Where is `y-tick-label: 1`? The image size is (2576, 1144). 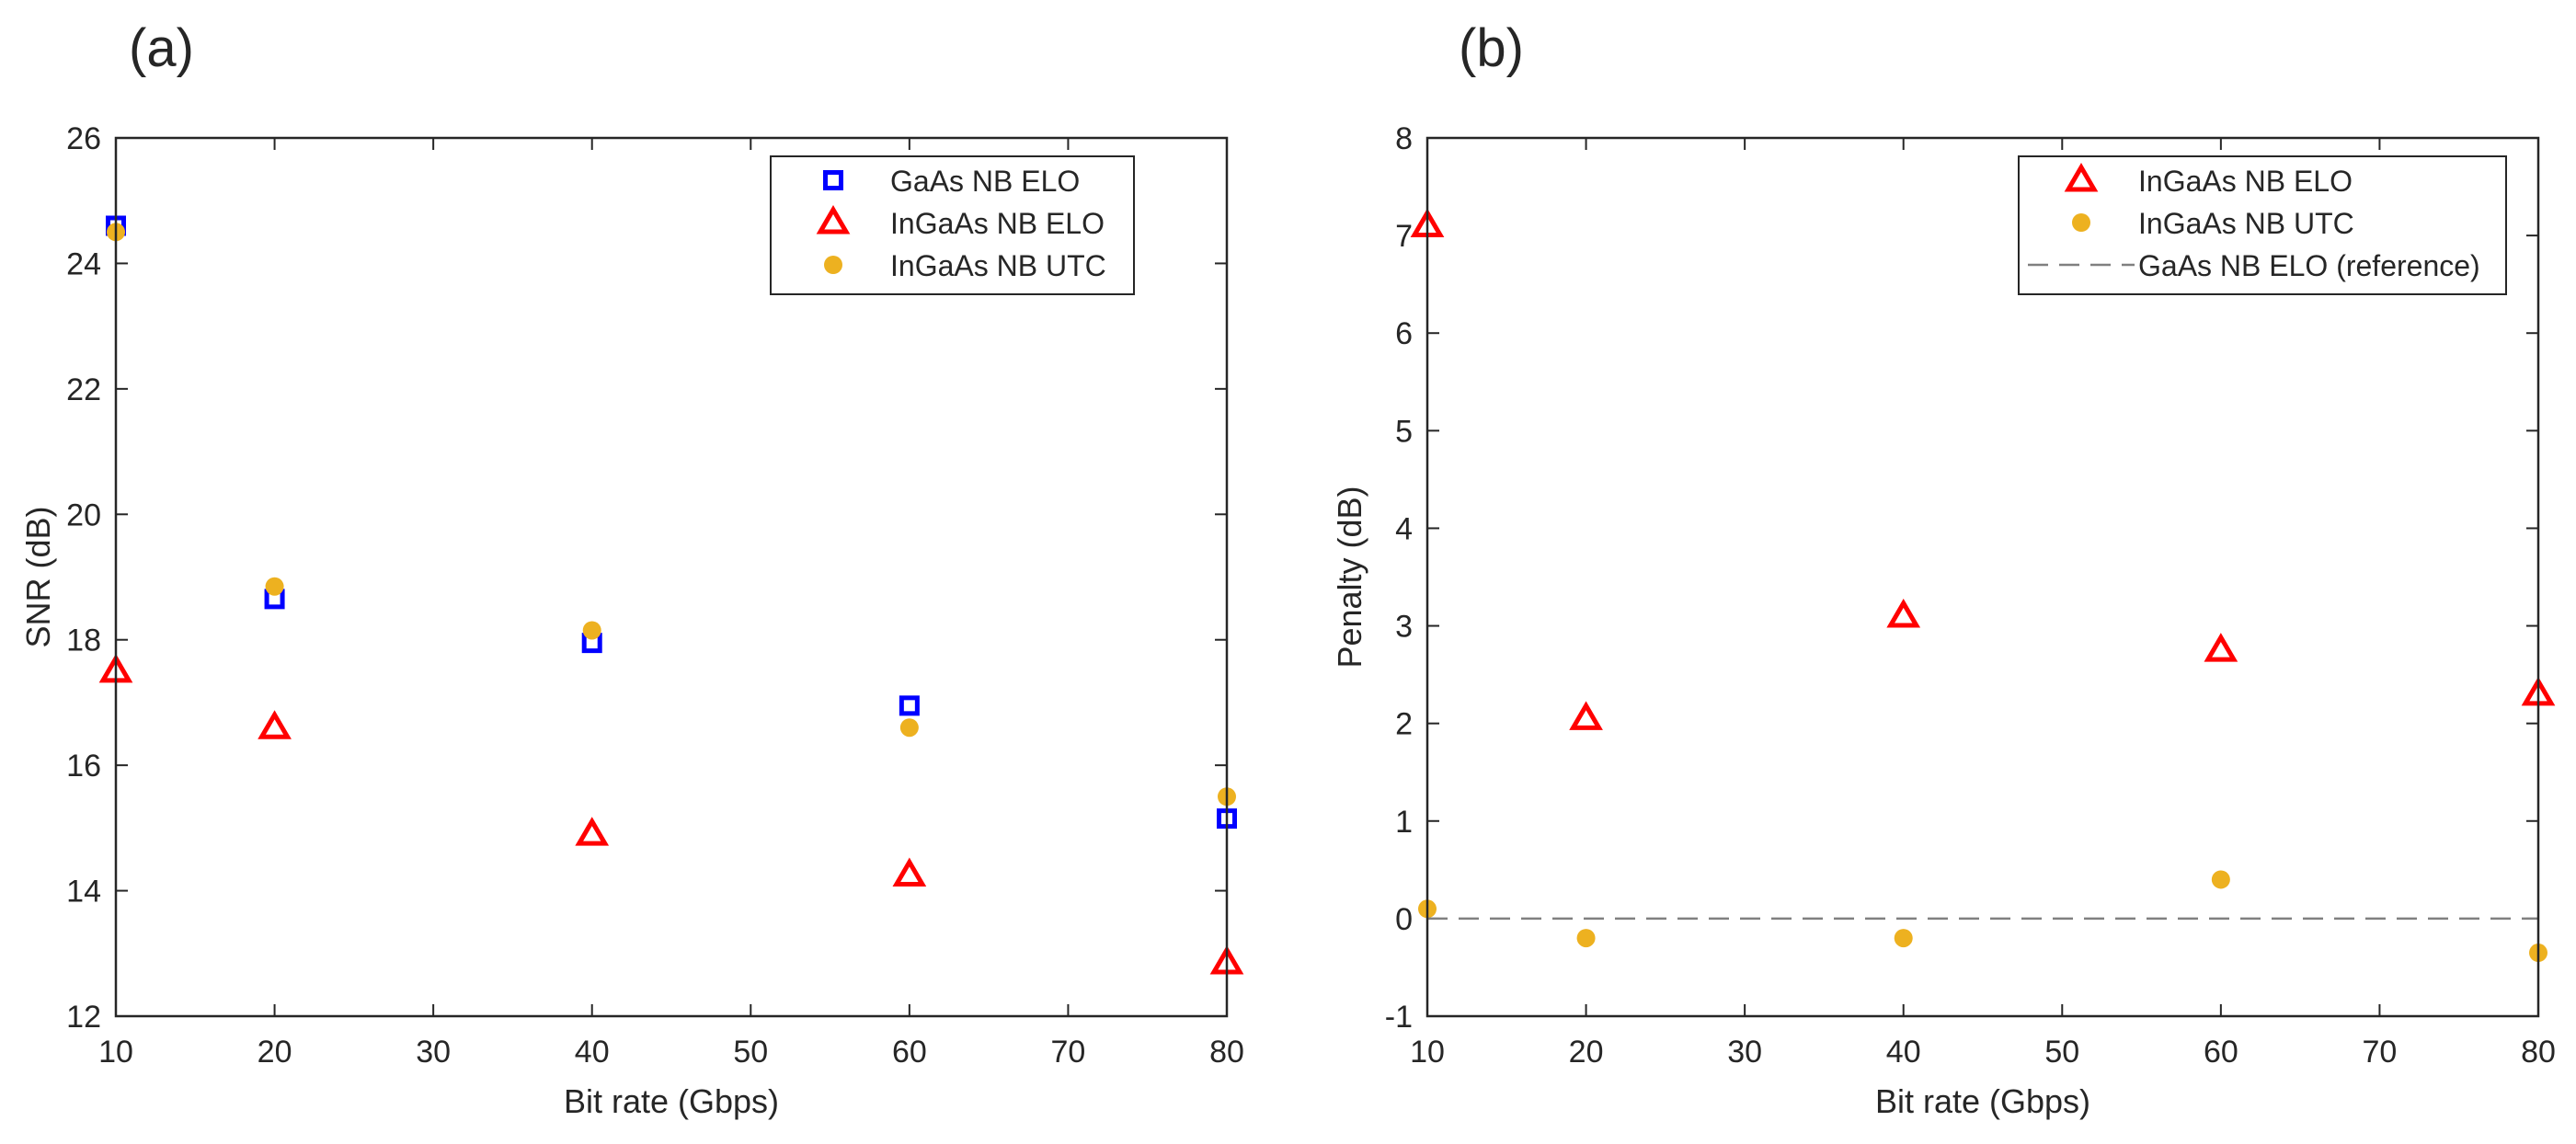 y-tick-label: 1 is located at coordinates (1404, 823).